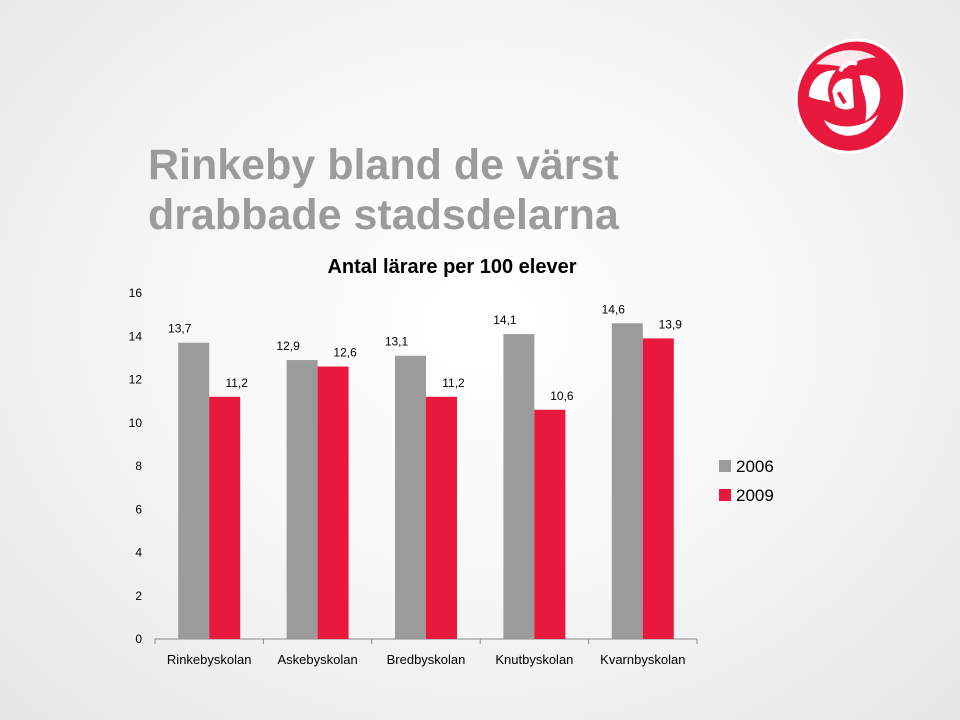 This screenshot has width=960, height=720. What do you see at coordinates (180, 329) in the screenshot?
I see `data-label: 13,7` at bounding box center [180, 329].